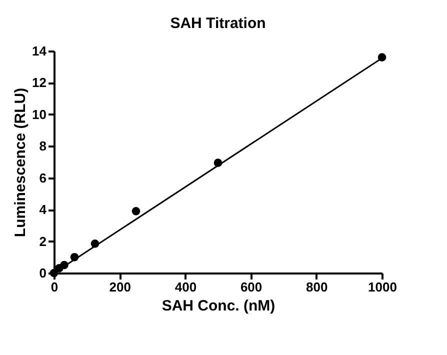 This screenshot has height=355, width=447. Describe the element at coordinates (39, 82) in the screenshot. I see `y-tick-label: 12` at that location.